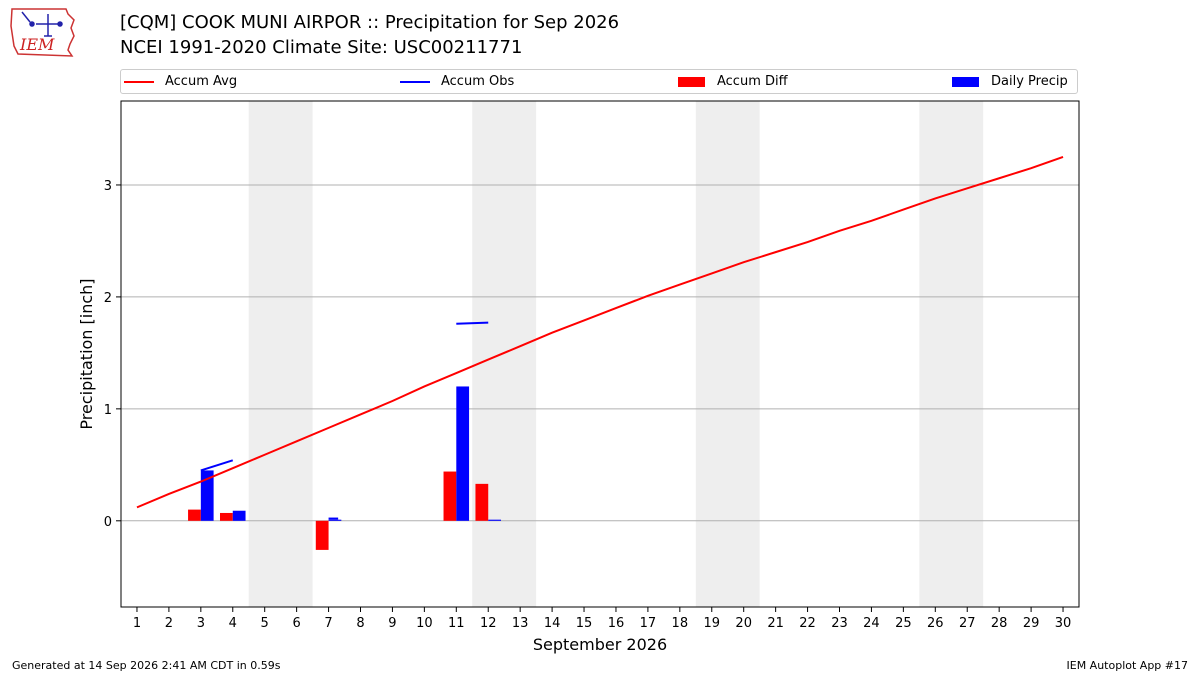 The height and width of the screenshot is (675, 1200). What do you see at coordinates (775, 623) in the screenshot?
I see `x-tick-label-21: 21` at bounding box center [775, 623].